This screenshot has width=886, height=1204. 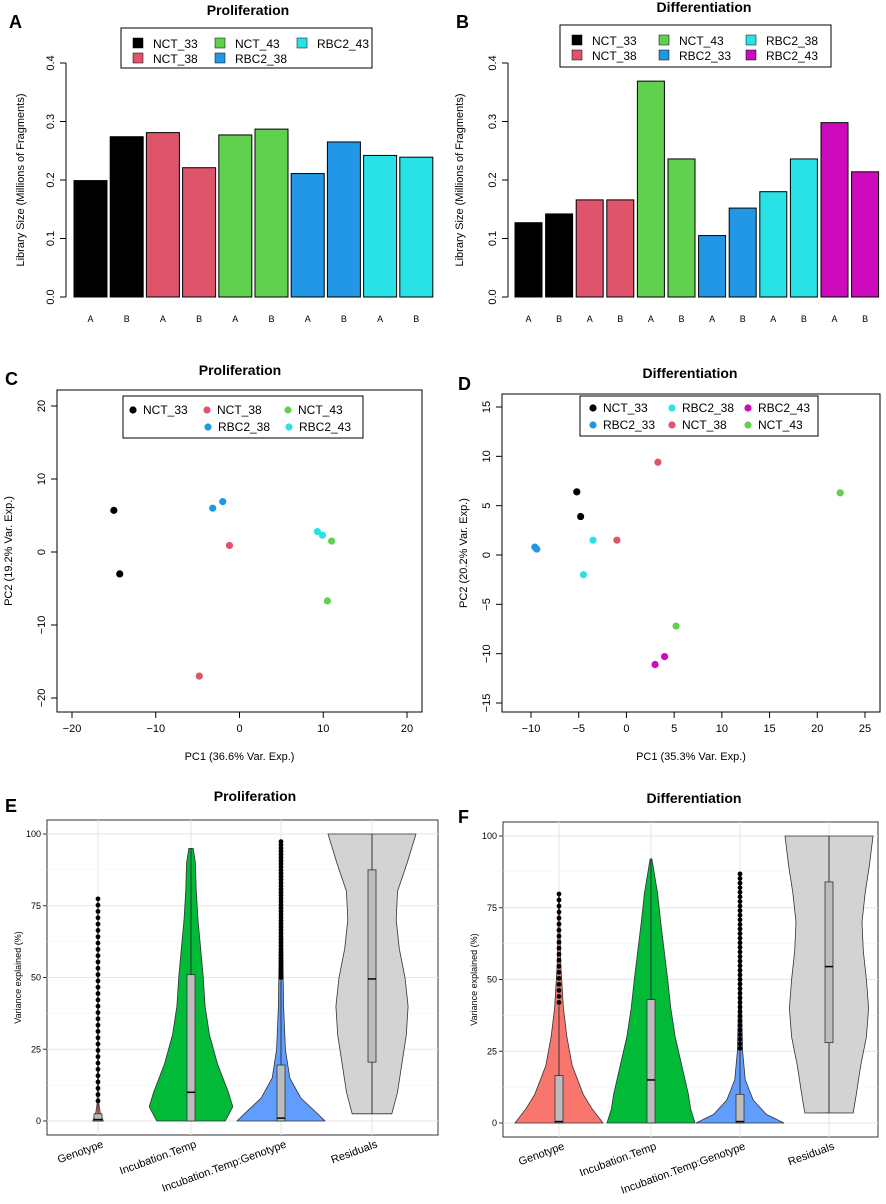 I want to click on y-tick-label: 0.3, so click(x=493, y=121).